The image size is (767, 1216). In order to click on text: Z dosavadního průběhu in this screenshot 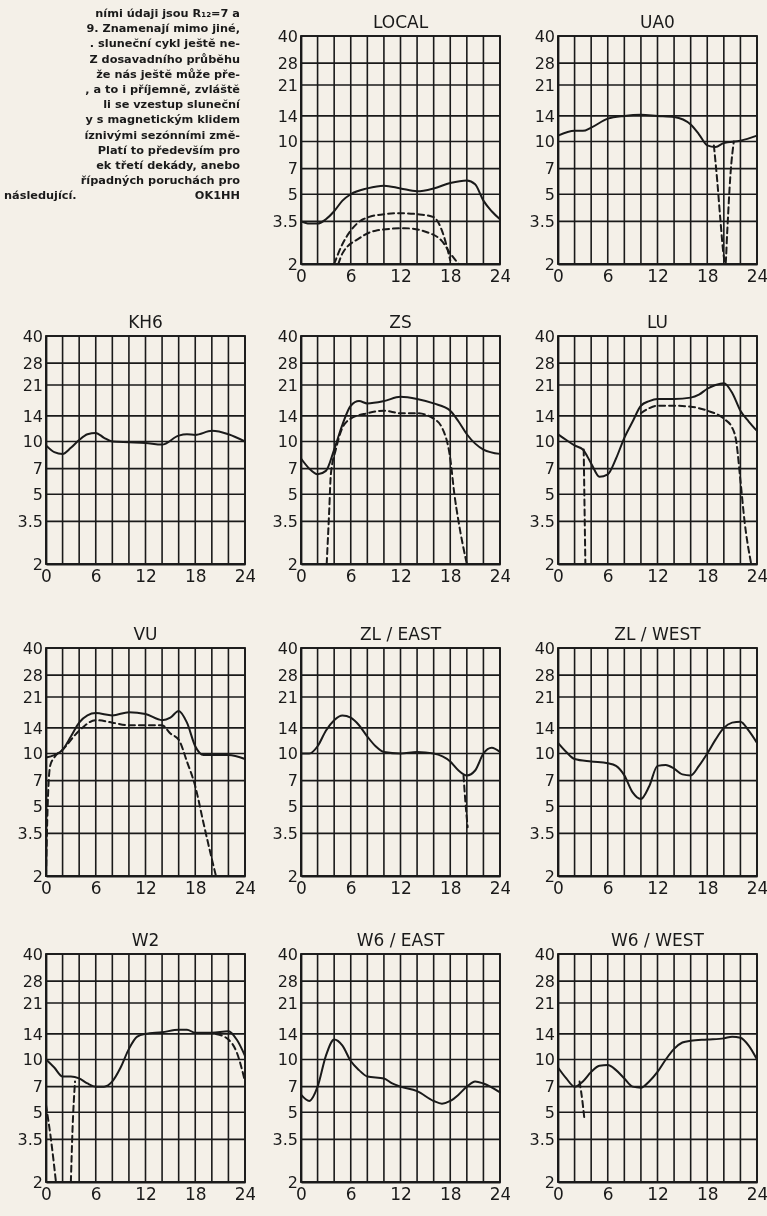, I will do `click(164, 59)`.